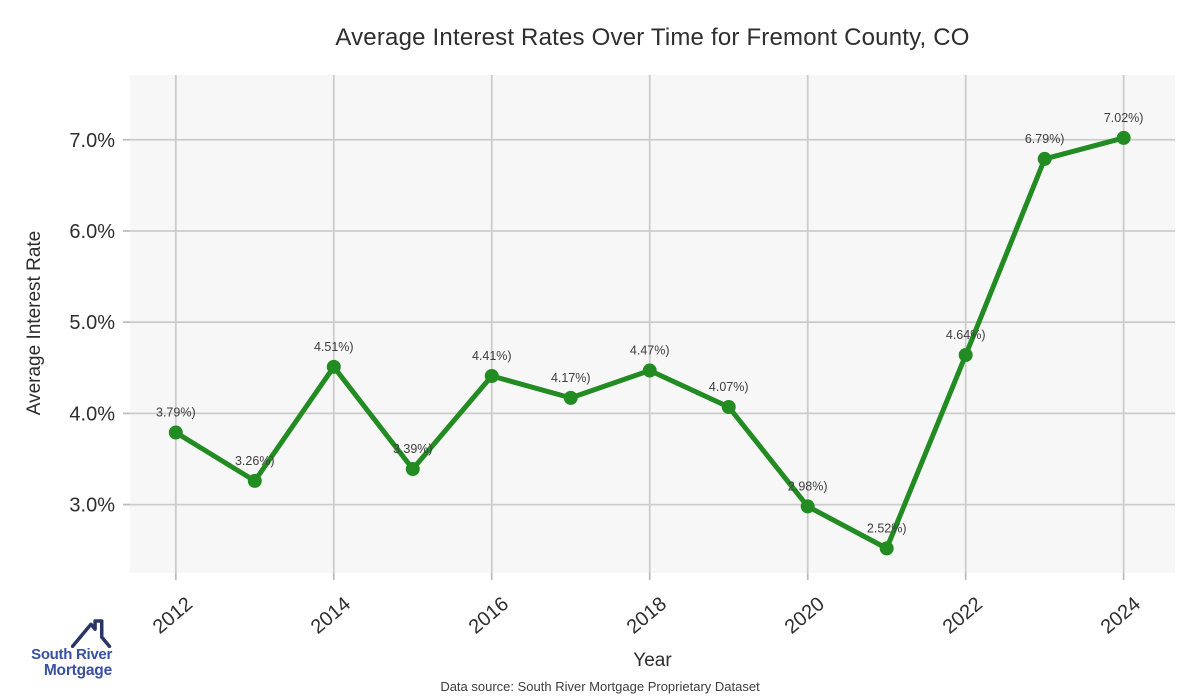  What do you see at coordinates (176, 413) in the screenshot?
I see `data-point-label: 3.79%)` at bounding box center [176, 413].